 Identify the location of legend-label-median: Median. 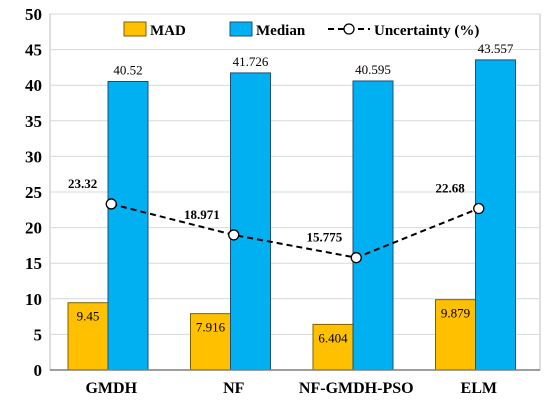
(281, 31).